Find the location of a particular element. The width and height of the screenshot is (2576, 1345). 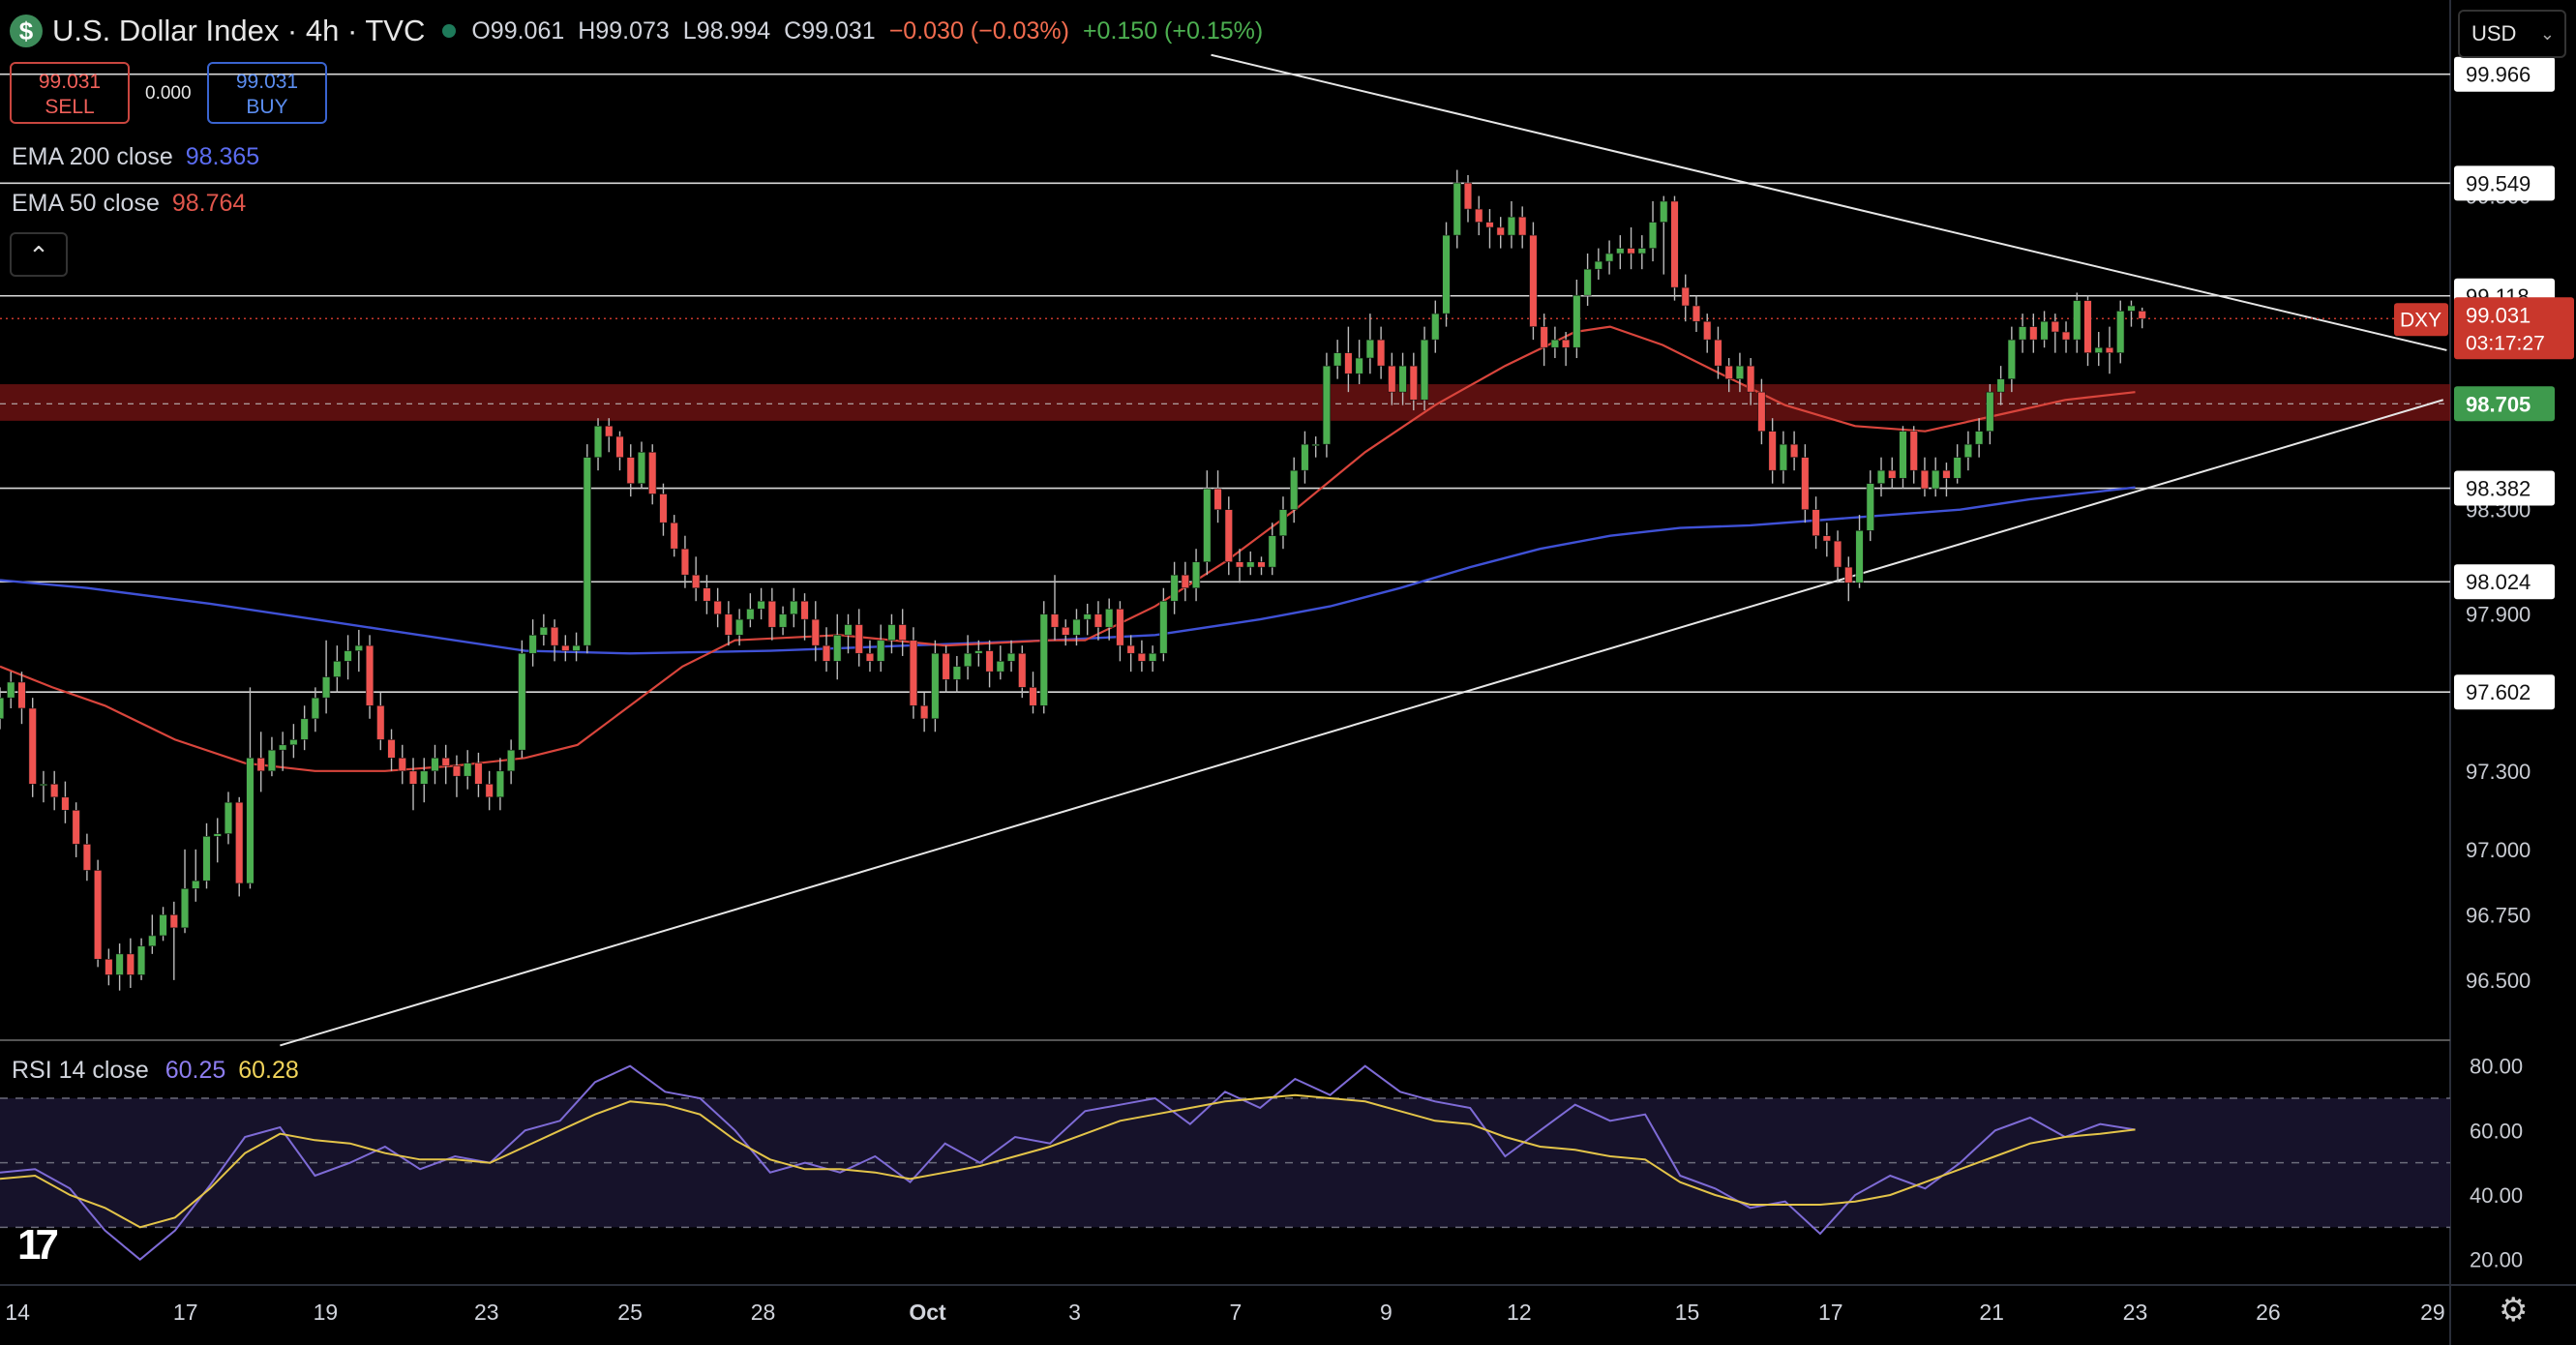

symbol-tag-box is located at coordinates (2421, 320).